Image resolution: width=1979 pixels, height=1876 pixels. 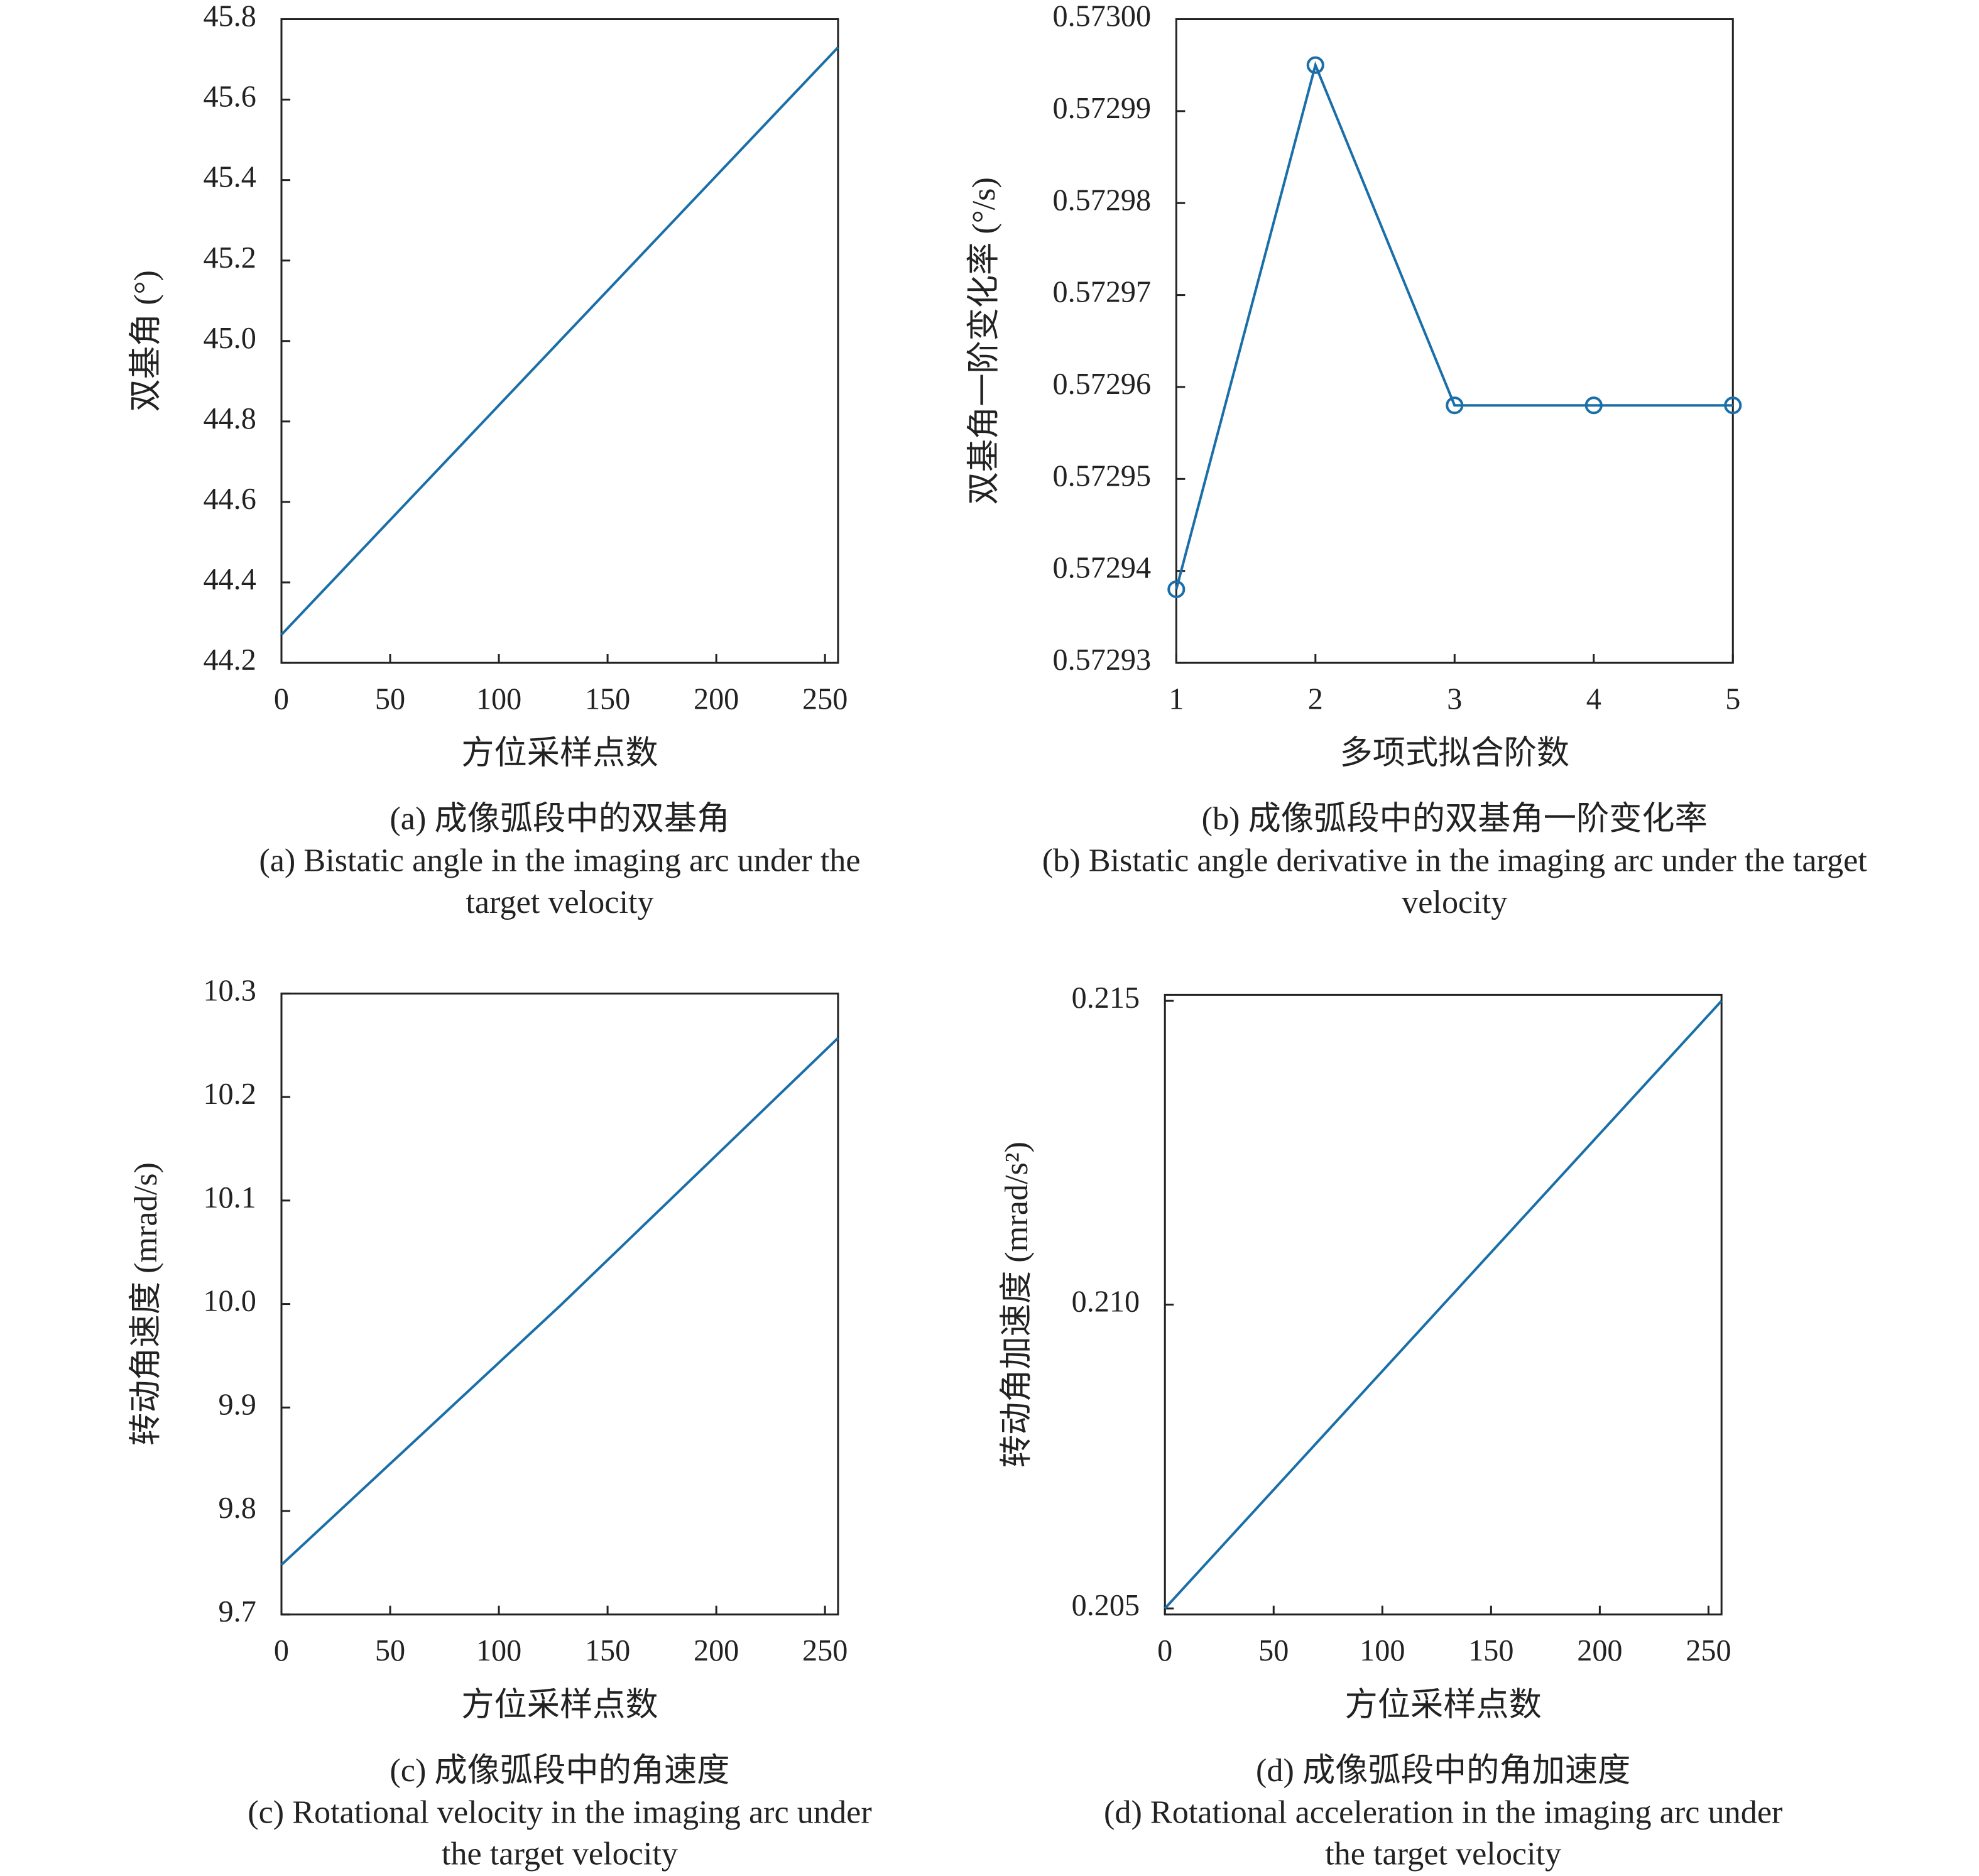 What do you see at coordinates (237, 1509) in the screenshot?
I see `y-tick-label: 9.8` at bounding box center [237, 1509].